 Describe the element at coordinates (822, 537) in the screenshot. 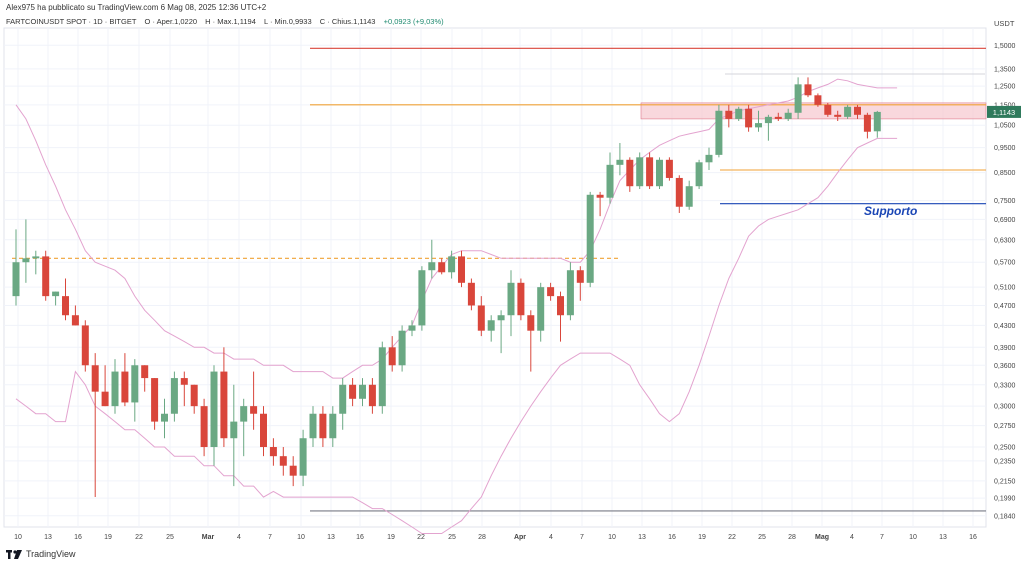

I see `x-tick-label: Mag` at that location.